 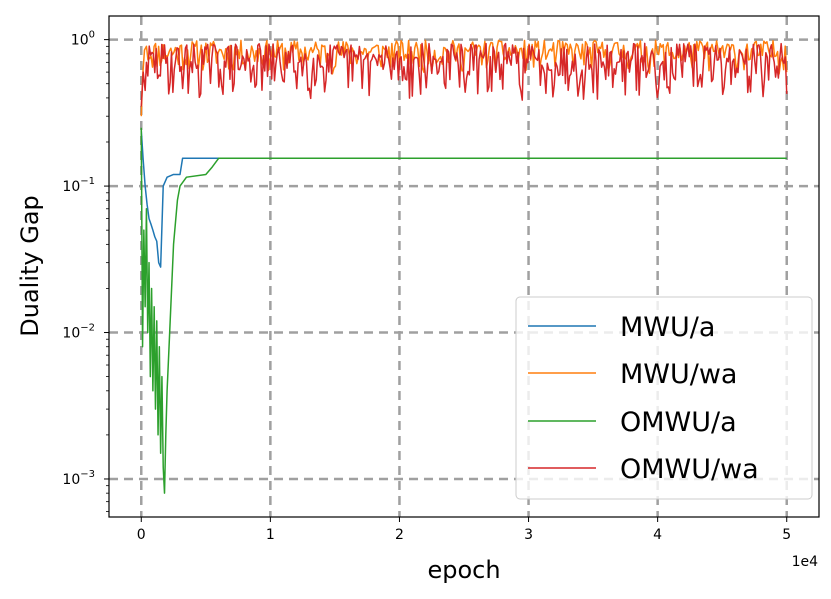 I want to click on legend-label-omwu-a: OMWU/a, so click(x=678, y=422).